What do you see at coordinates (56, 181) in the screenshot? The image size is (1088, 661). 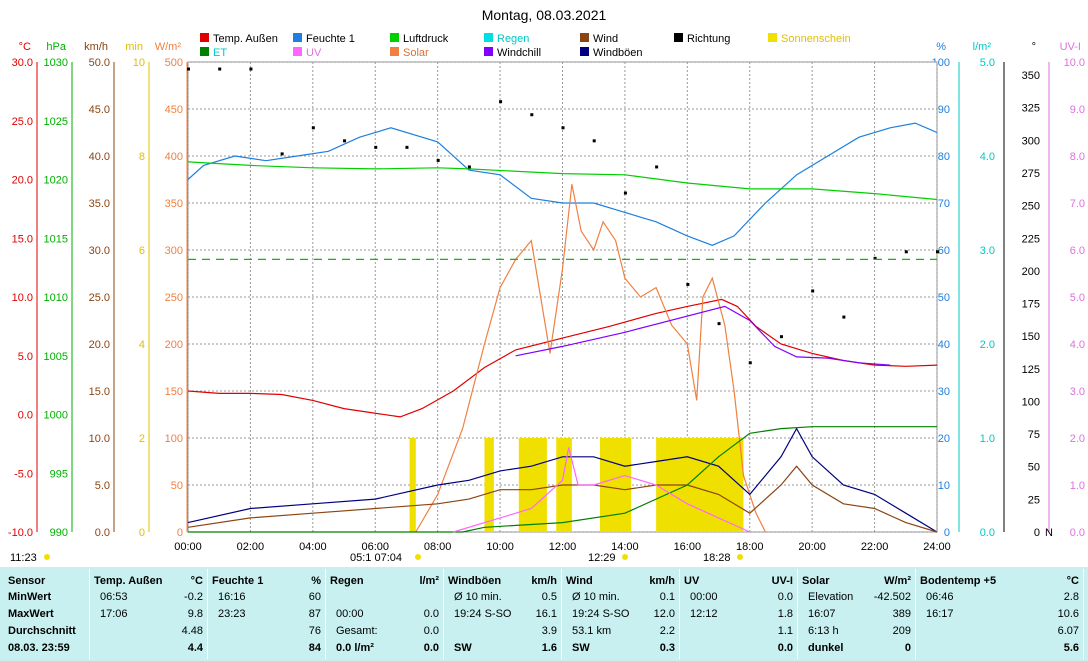 I see `tick-label: 1020` at bounding box center [56, 181].